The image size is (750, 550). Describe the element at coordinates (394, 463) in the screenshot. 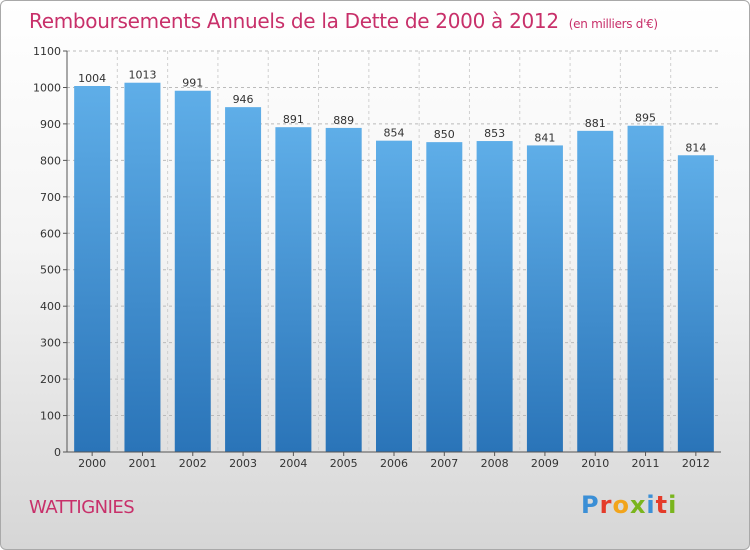

I see `x-tick-label: 2006` at that location.